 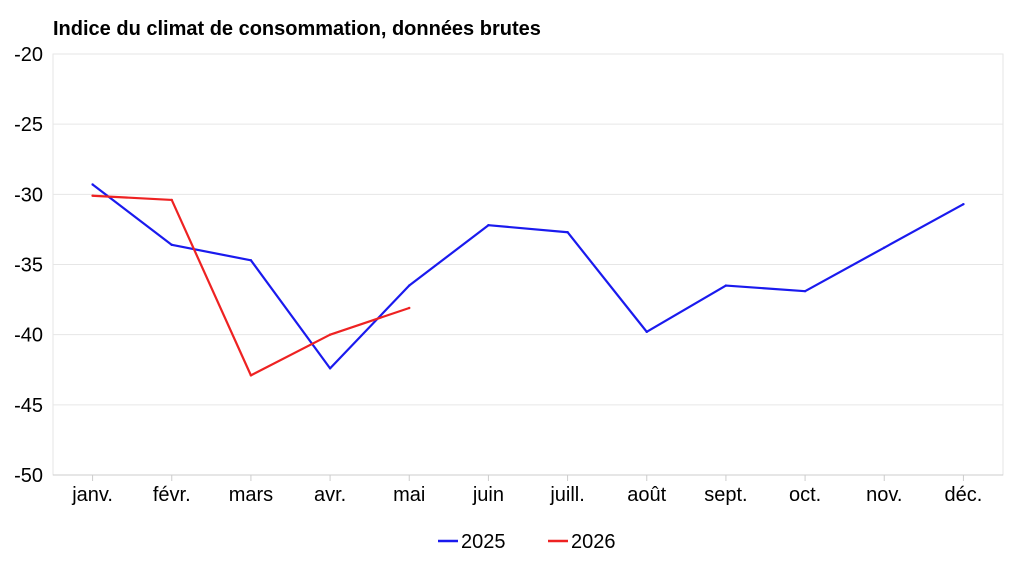 What do you see at coordinates (172, 495) in the screenshot?
I see `x-tick-label: févr.` at bounding box center [172, 495].